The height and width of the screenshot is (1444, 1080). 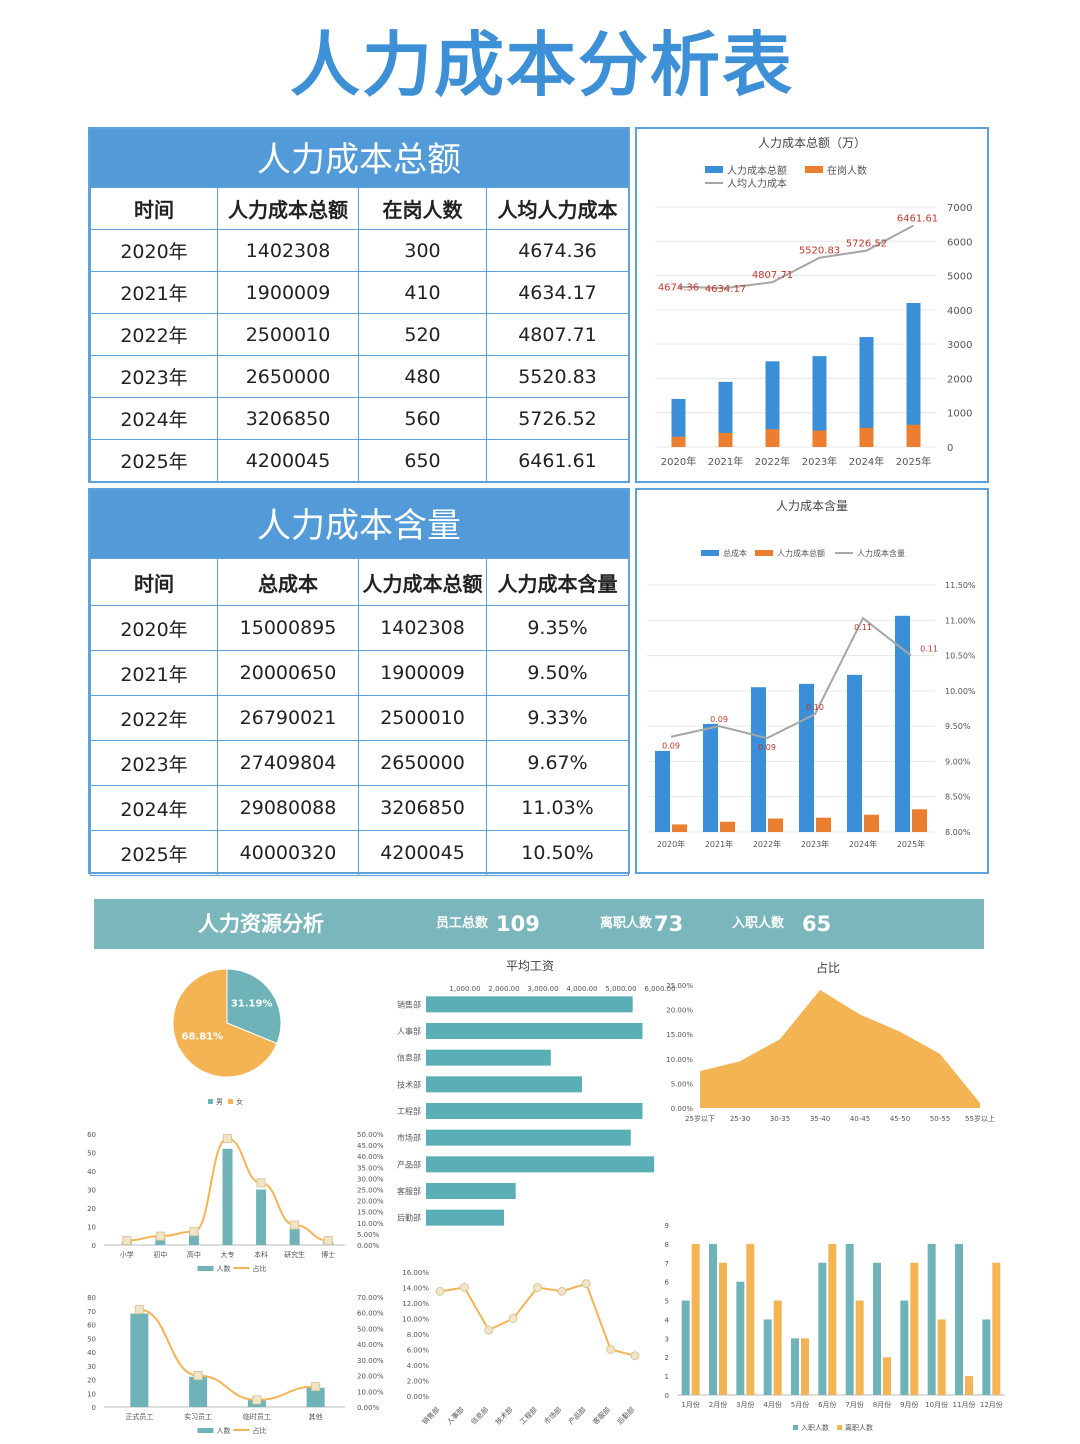 I want to click on y2-tick-label: 0.00%, so click(x=368, y=1408).